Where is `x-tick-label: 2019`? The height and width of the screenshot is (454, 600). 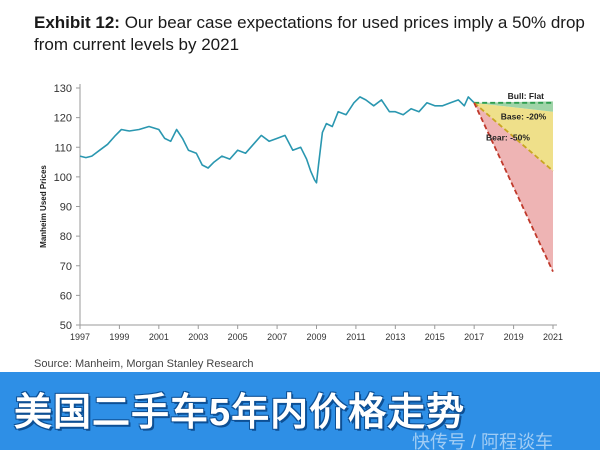
x-tick-label: 2019 is located at coordinates (514, 337).